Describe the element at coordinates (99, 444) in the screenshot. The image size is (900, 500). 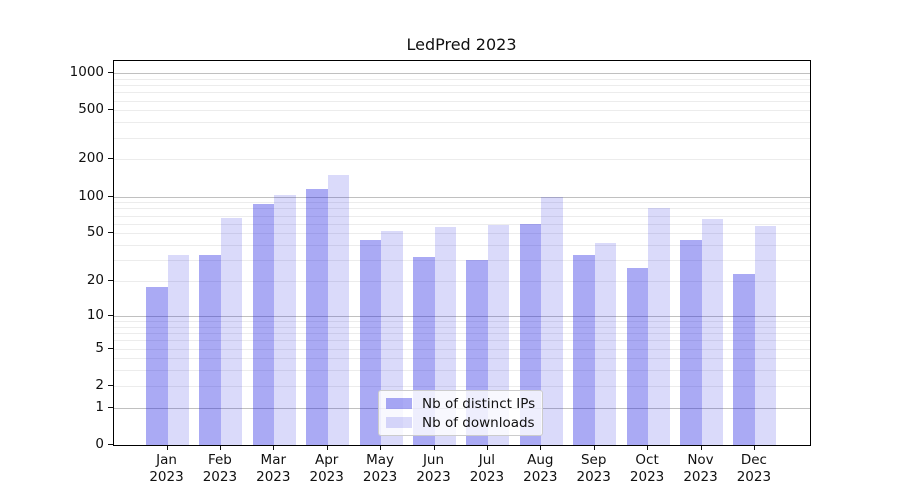
I see `y-tick-label: 0` at that location.